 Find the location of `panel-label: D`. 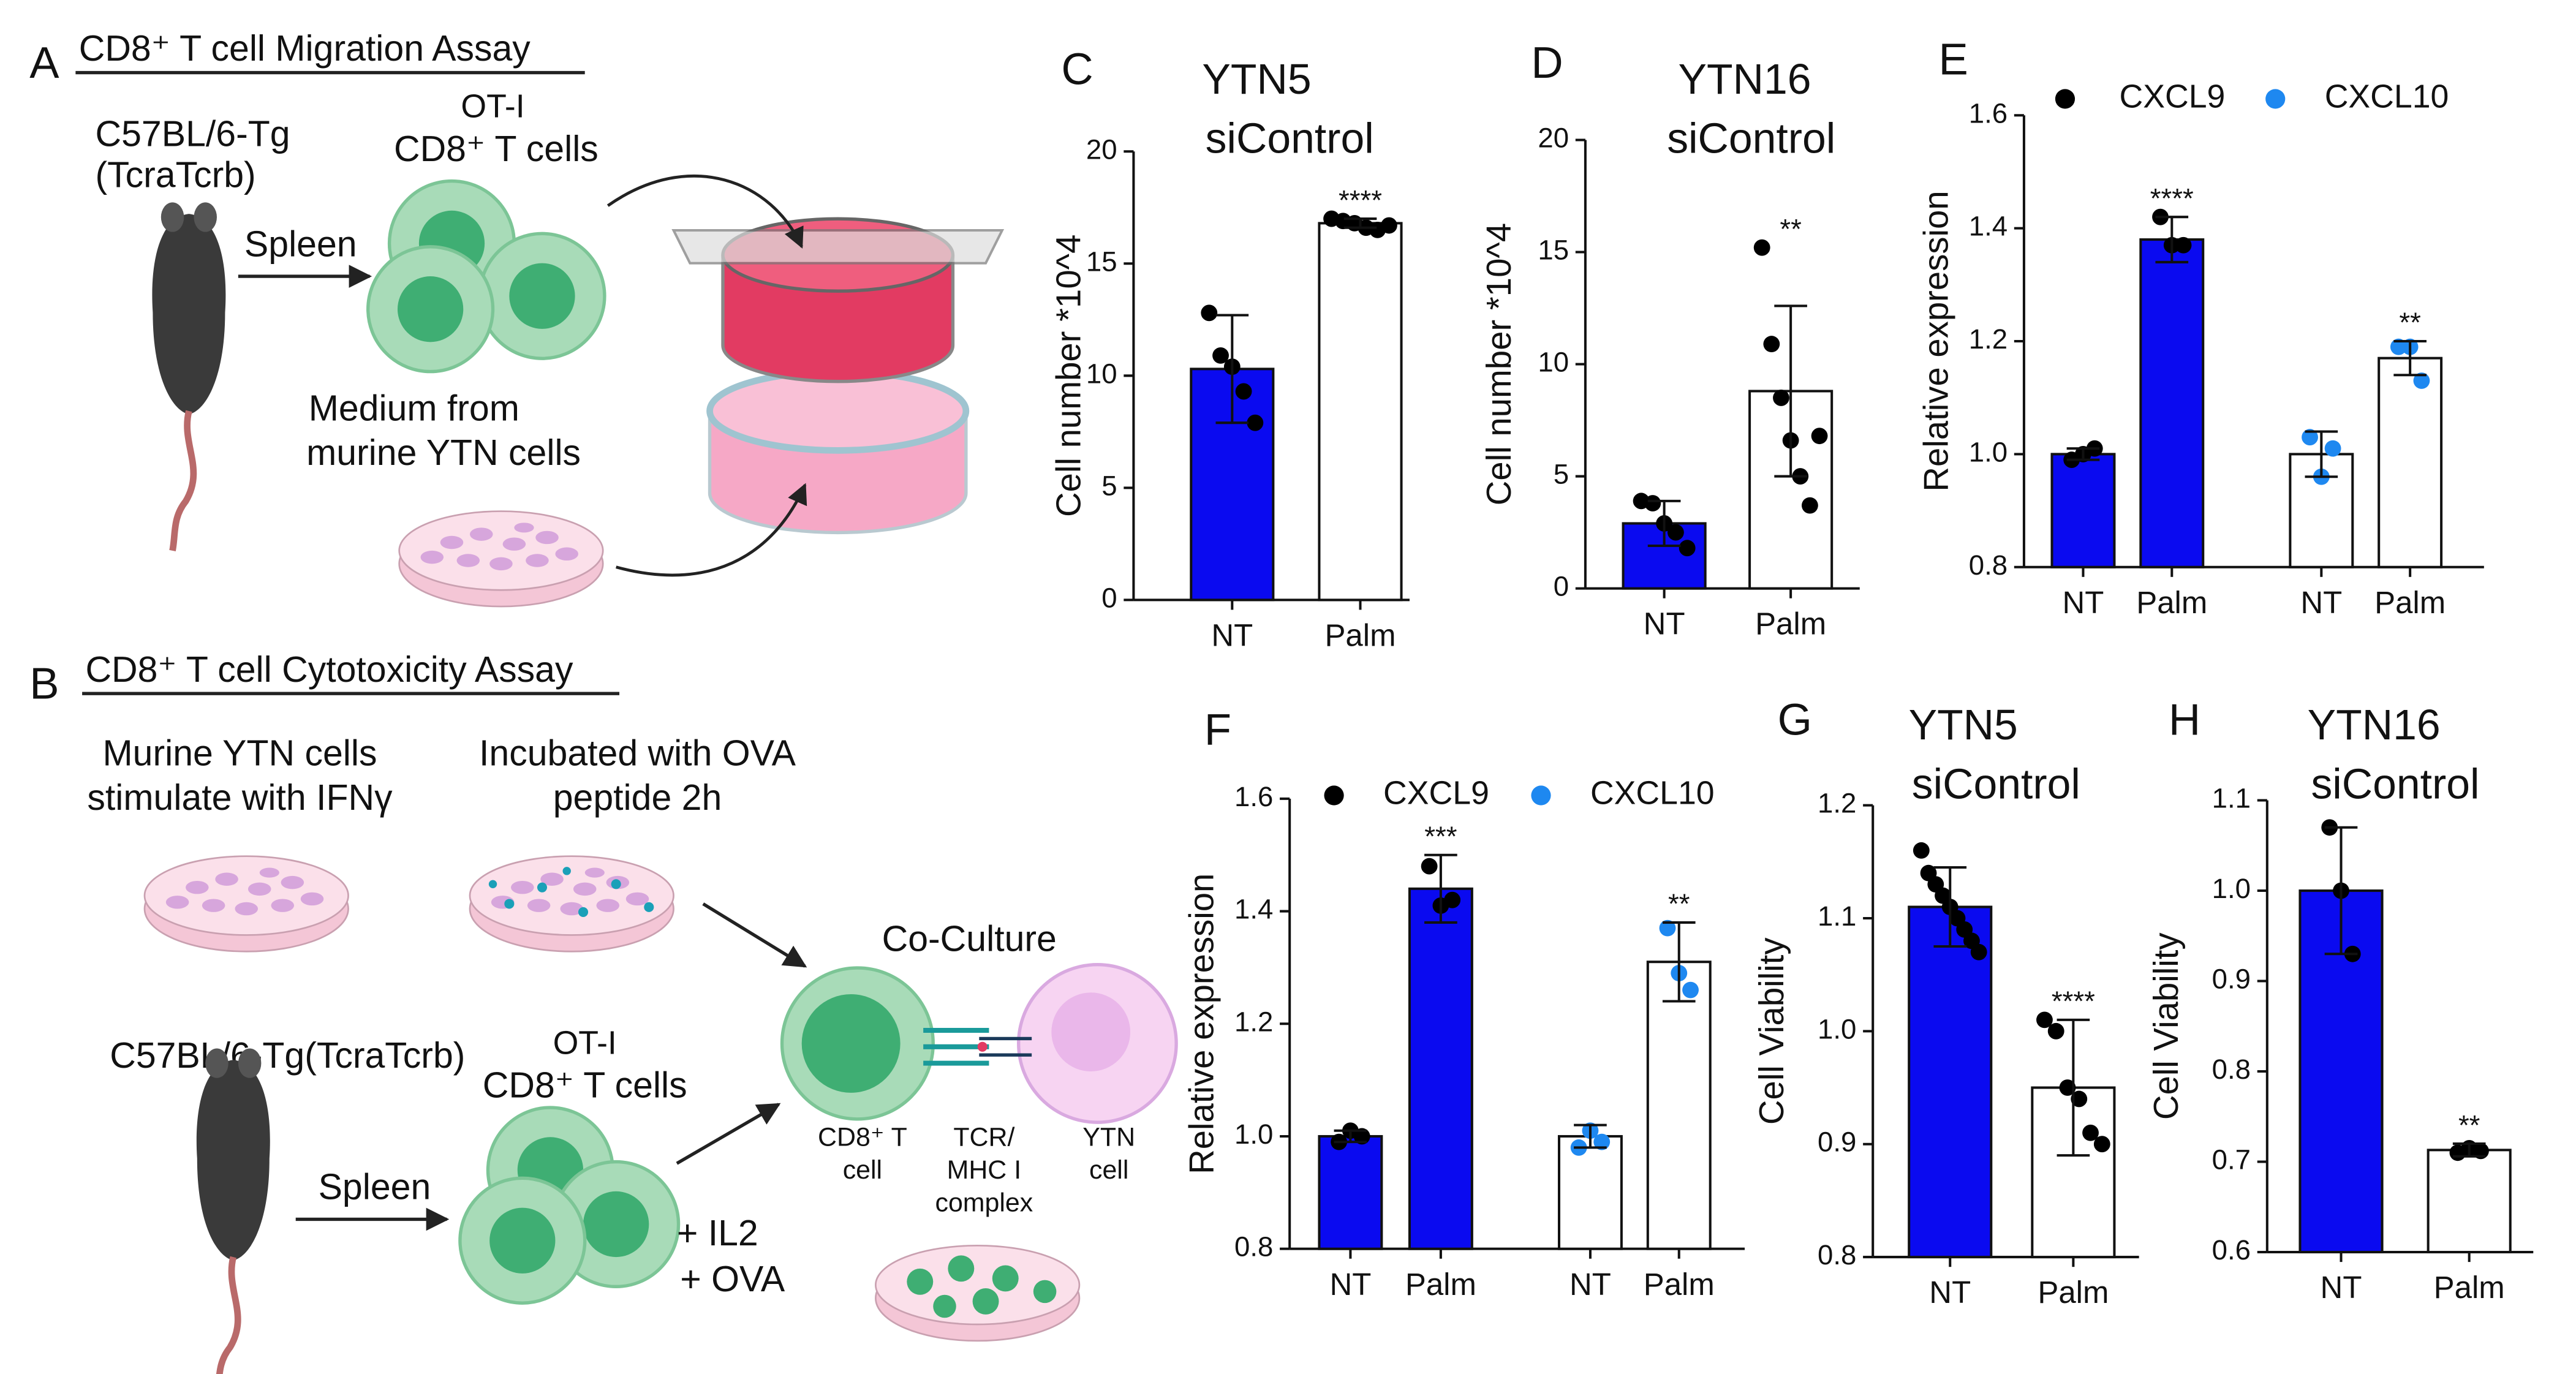

panel-label: D is located at coordinates (1547, 63).